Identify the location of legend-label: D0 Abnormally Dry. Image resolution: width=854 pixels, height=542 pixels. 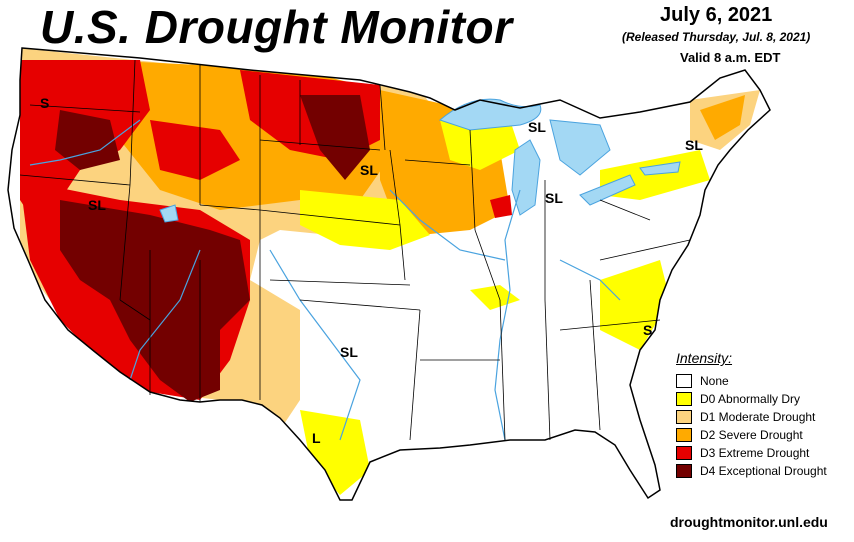
(750, 399).